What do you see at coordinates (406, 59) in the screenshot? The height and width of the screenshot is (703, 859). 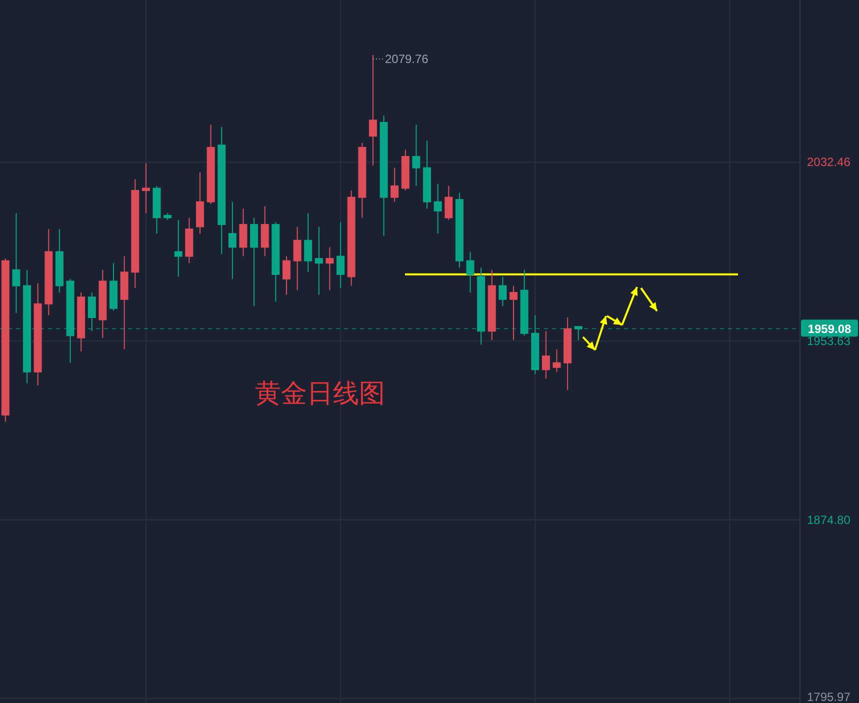 I see `annotation: 2079.76` at bounding box center [406, 59].